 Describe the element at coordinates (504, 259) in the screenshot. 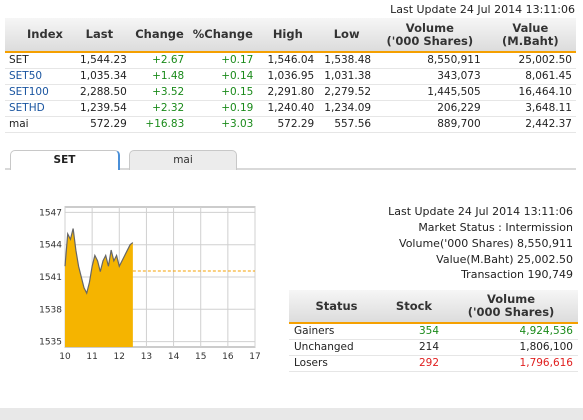

I see `info-value: Value(M.Baht) 25,002.50` at that location.